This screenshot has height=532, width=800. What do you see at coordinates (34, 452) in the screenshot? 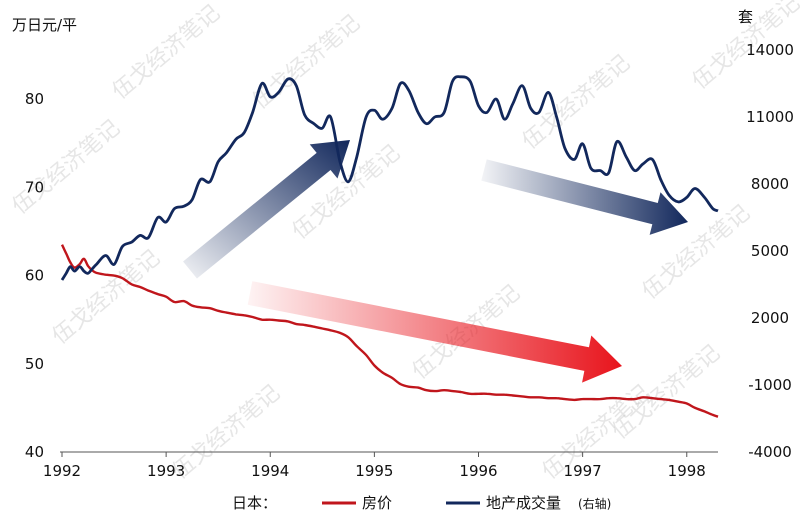
I see `left-tick-label: 40` at bounding box center [34, 452].